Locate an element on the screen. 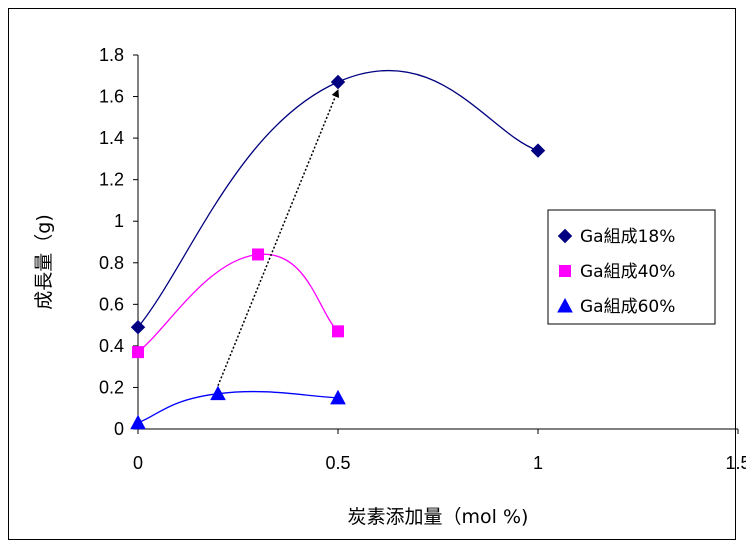 Image resolution: width=746 pixels, height=549 pixels. y-tick-label: 0.6 is located at coordinates (111, 304).